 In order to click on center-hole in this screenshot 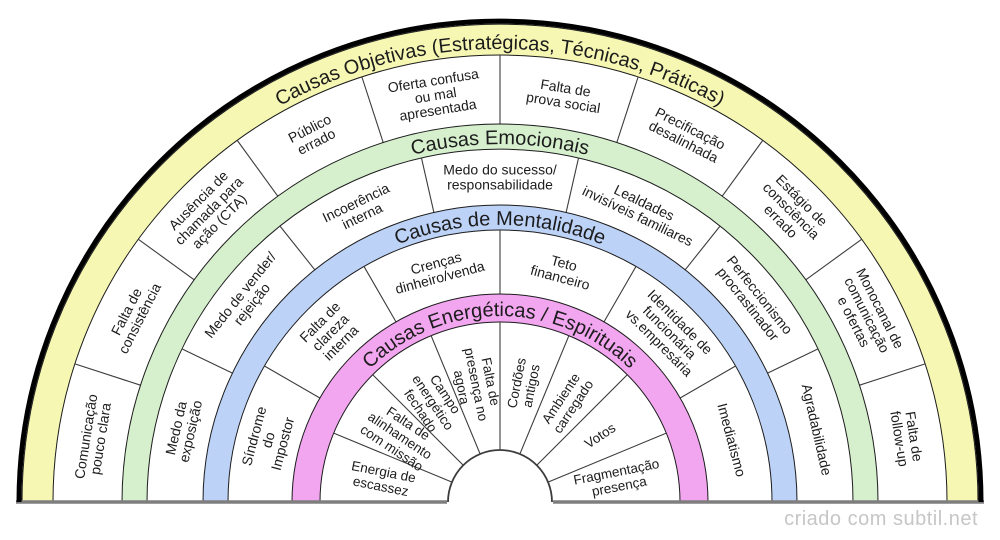, I will do `click(500, 476)`.